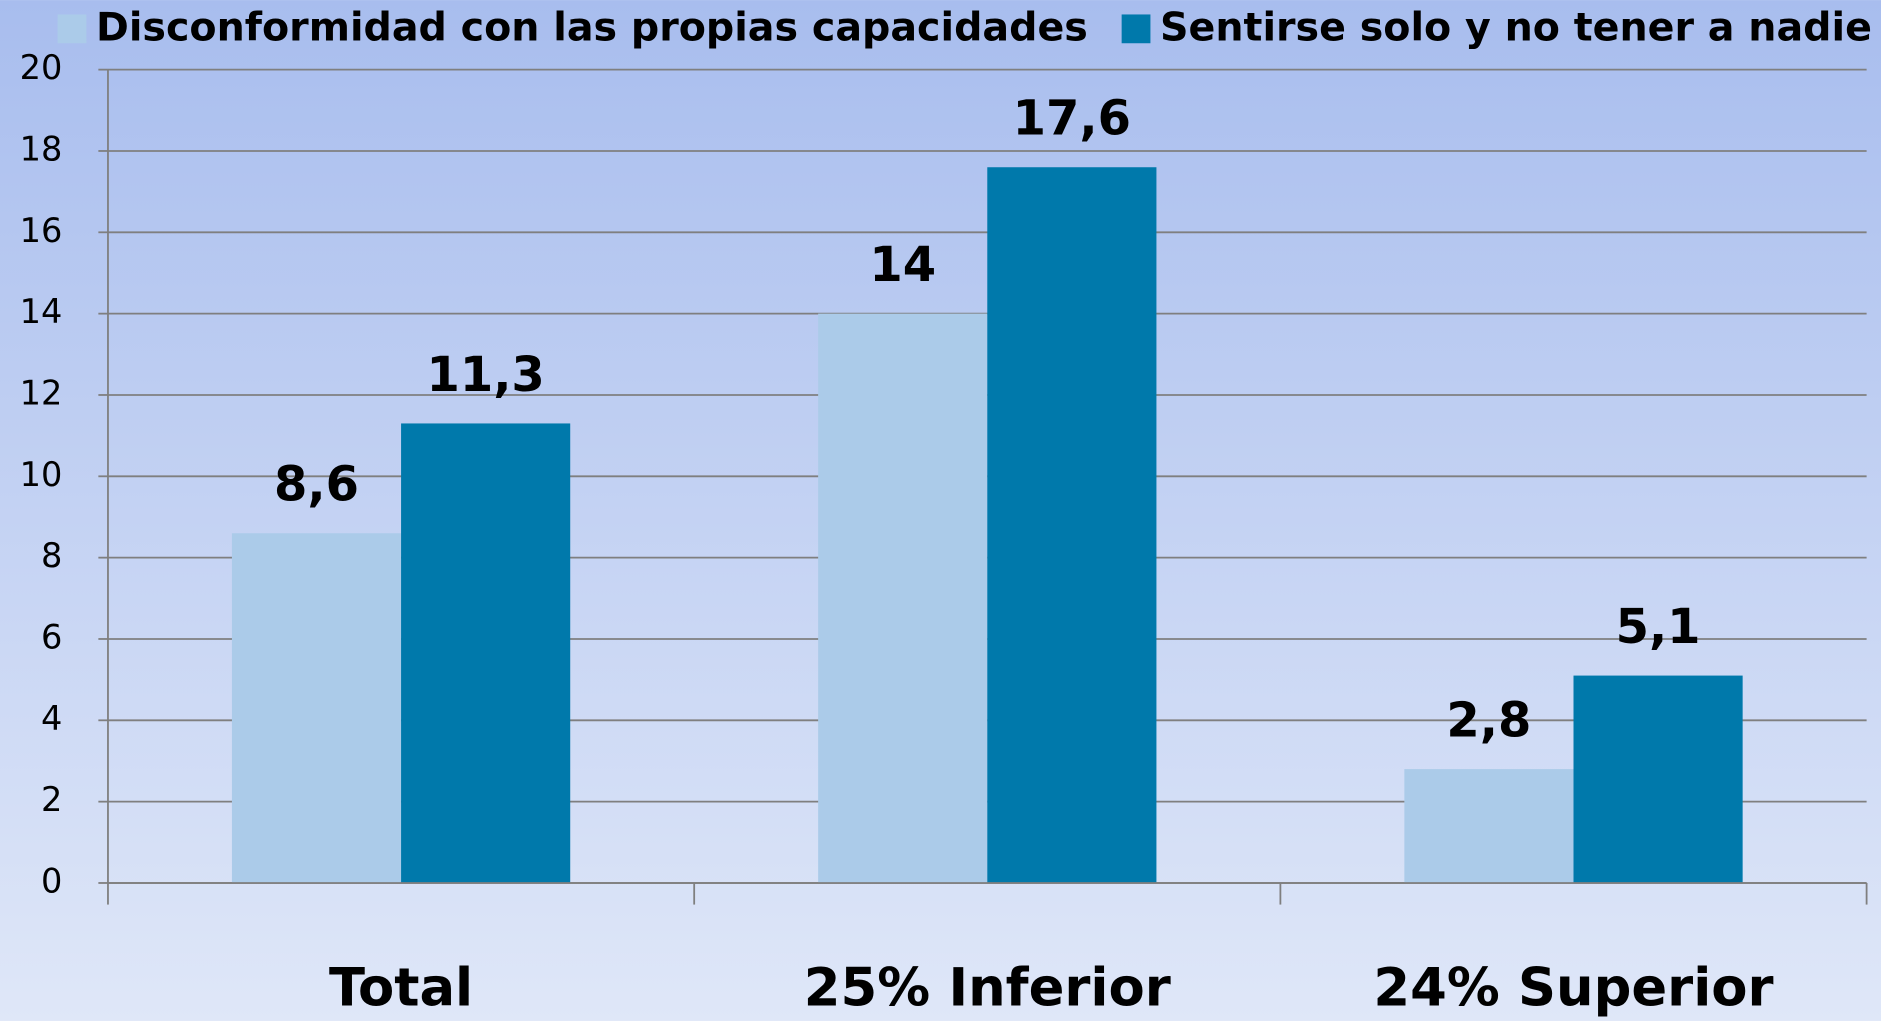 This screenshot has width=1881, height=1021. What do you see at coordinates (1573, 988) in the screenshot?
I see `x-tick-label: 24% Superior` at bounding box center [1573, 988].